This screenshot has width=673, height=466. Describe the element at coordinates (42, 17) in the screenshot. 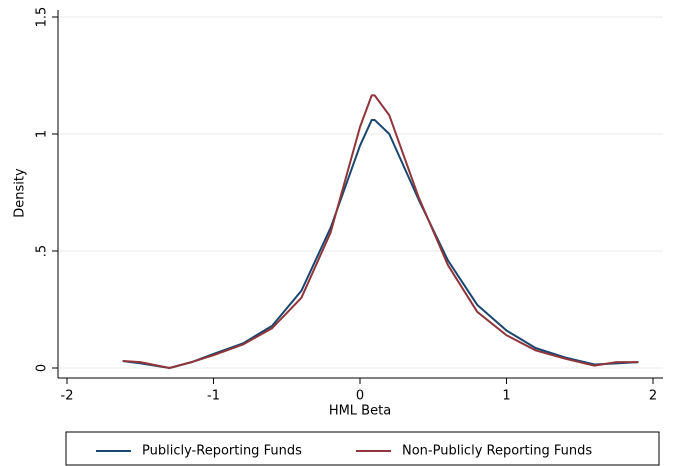

I see `y-tick-label: 1.5` at that location.